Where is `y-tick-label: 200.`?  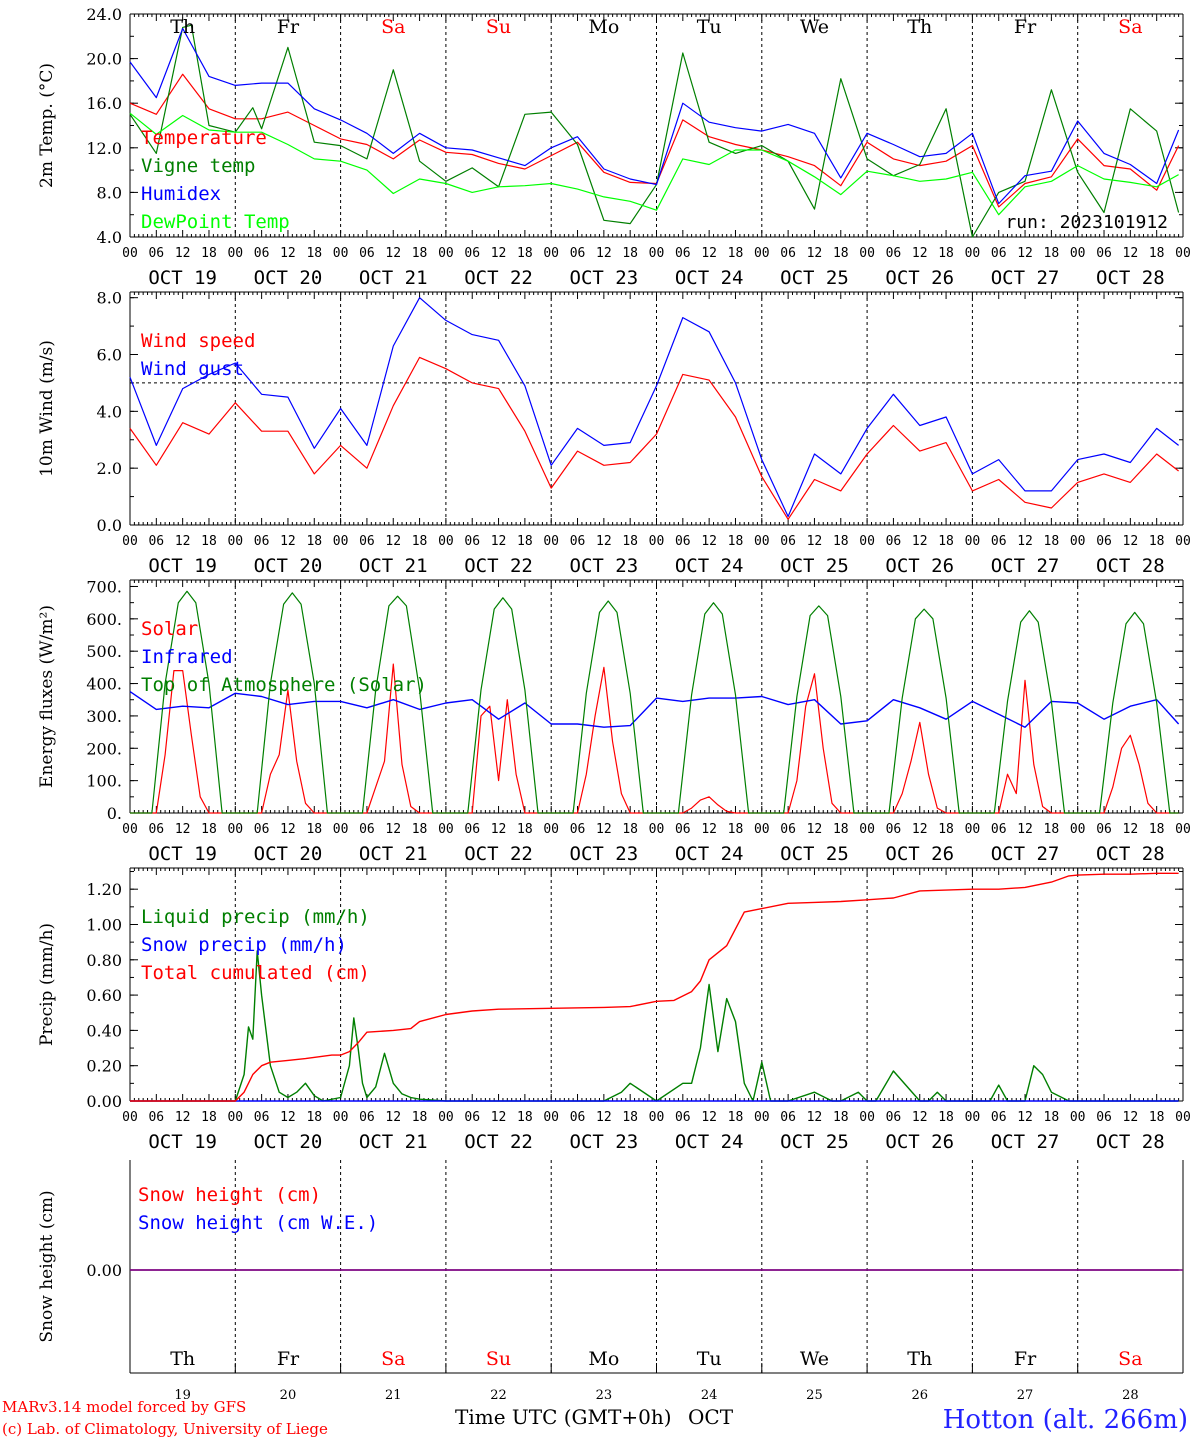
y-tick-label: 200. is located at coordinates (104, 748).